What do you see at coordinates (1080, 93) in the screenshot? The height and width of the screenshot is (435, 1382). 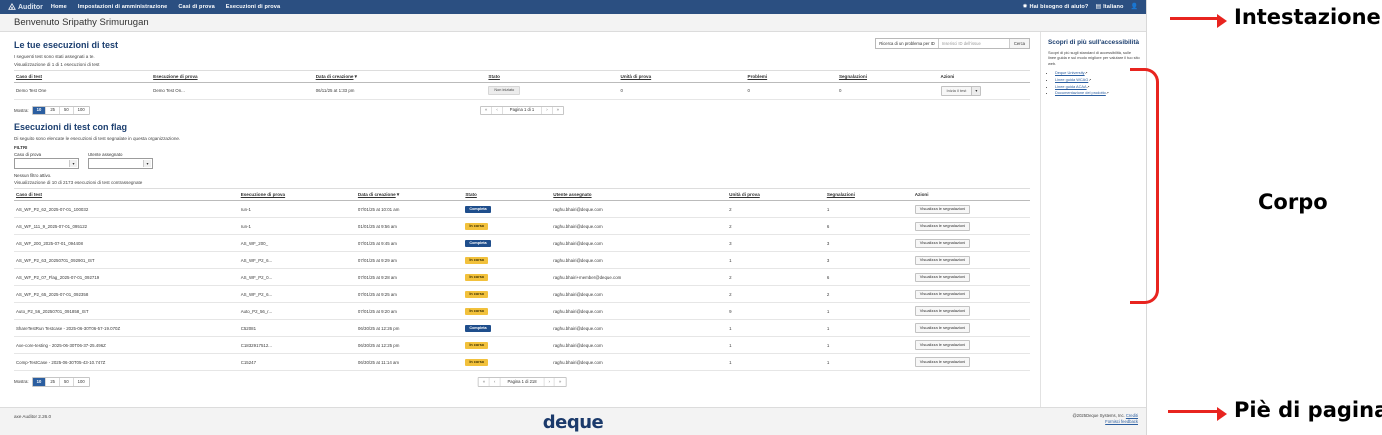 I see `rail-link-3: Documentazione del prodotto` at bounding box center [1080, 93].